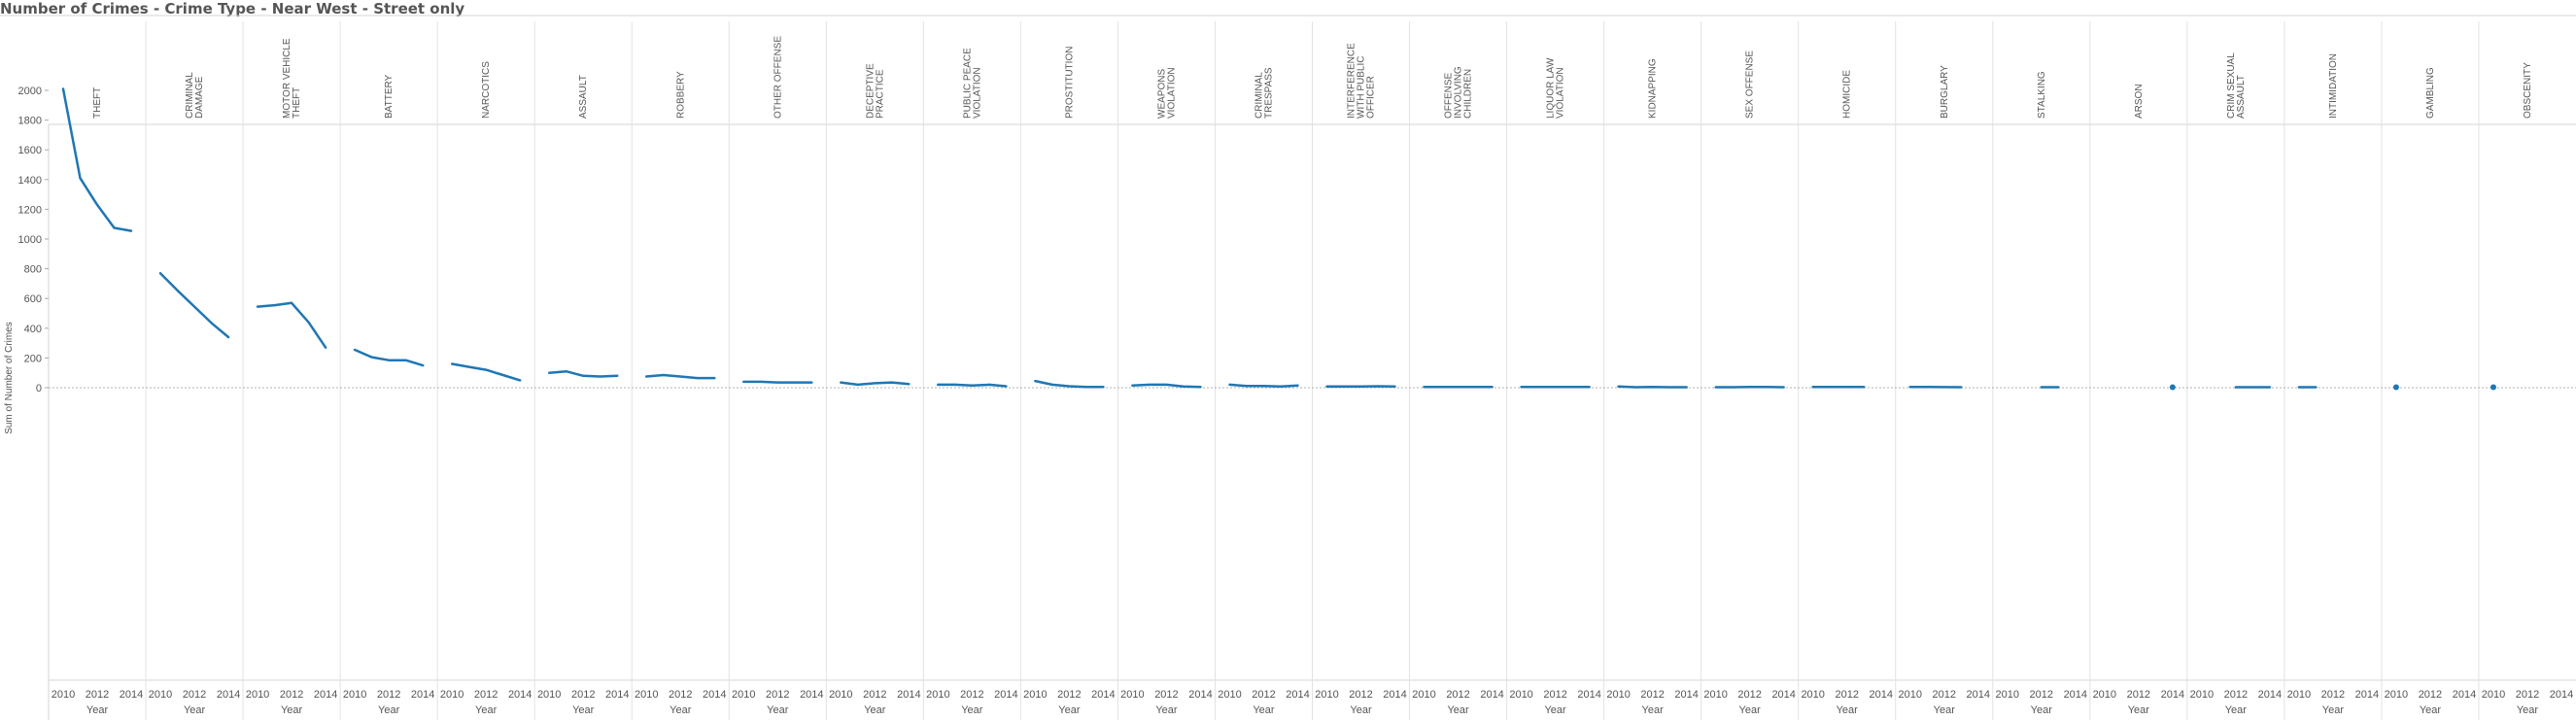 The image size is (2576, 720). What do you see at coordinates (1750, 85) in the screenshot?
I see `panel-header-label: SEX OFFENSE` at bounding box center [1750, 85].